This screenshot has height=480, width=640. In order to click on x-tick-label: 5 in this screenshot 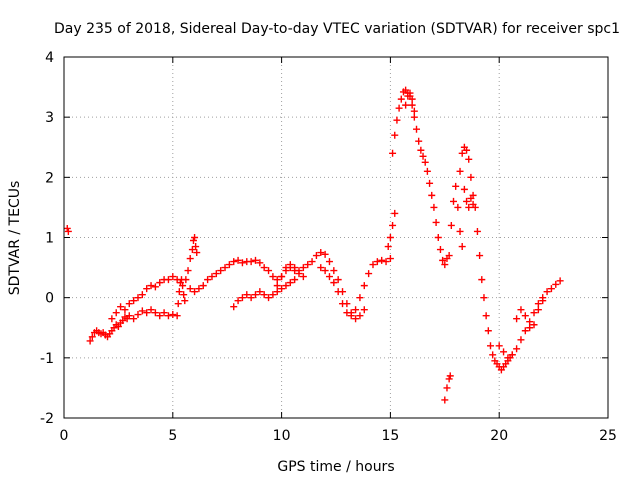, I will do `click(172, 436)`.